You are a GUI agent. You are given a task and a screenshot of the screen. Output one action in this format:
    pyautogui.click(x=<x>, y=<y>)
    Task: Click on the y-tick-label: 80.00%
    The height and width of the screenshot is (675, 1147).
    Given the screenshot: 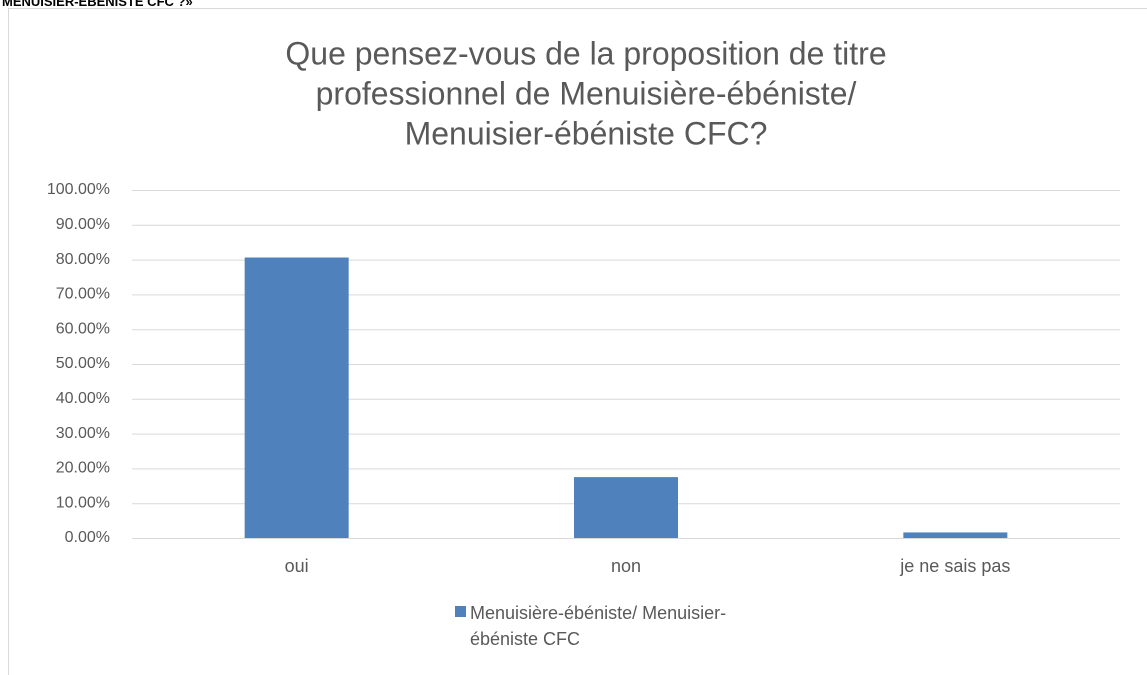 What is the action you would take?
    pyautogui.click(x=83, y=259)
    